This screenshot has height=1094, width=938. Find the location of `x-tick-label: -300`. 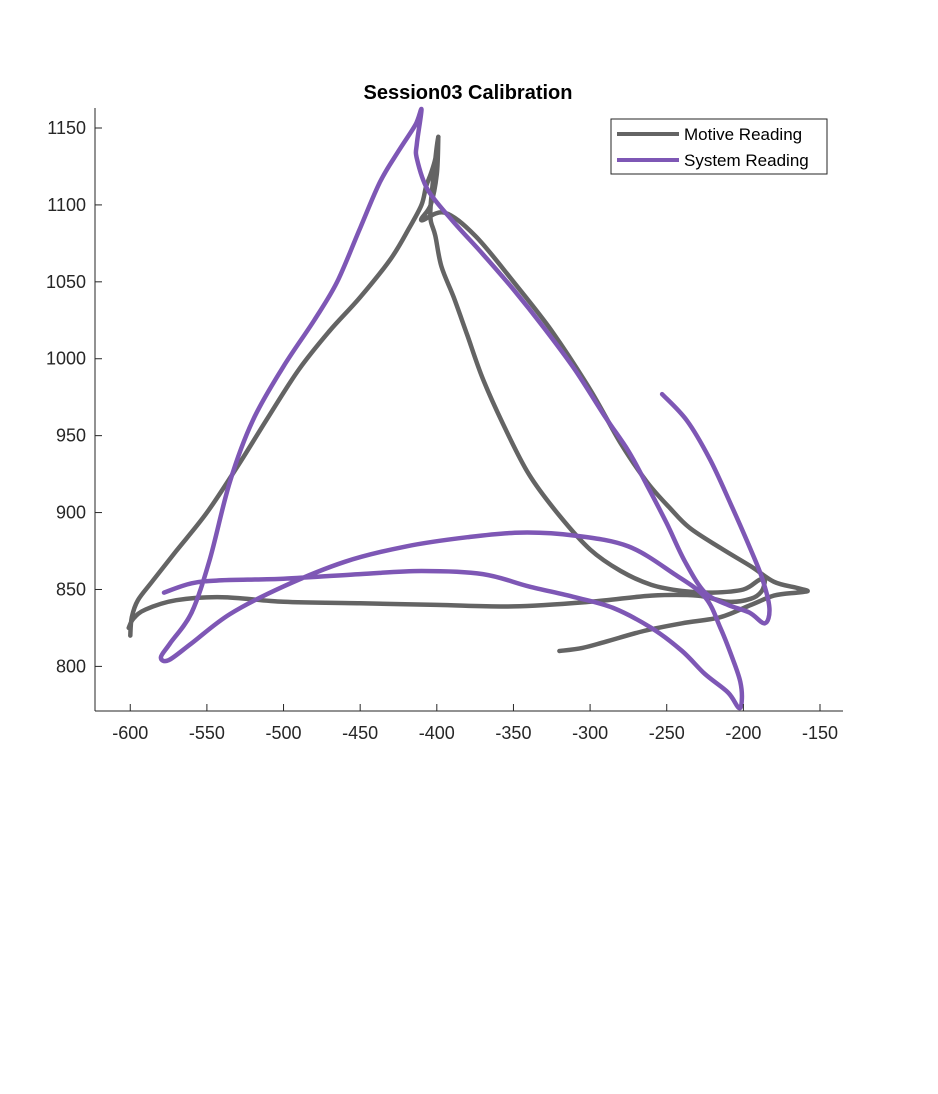

x-tick-label: -300 is located at coordinates (590, 733).